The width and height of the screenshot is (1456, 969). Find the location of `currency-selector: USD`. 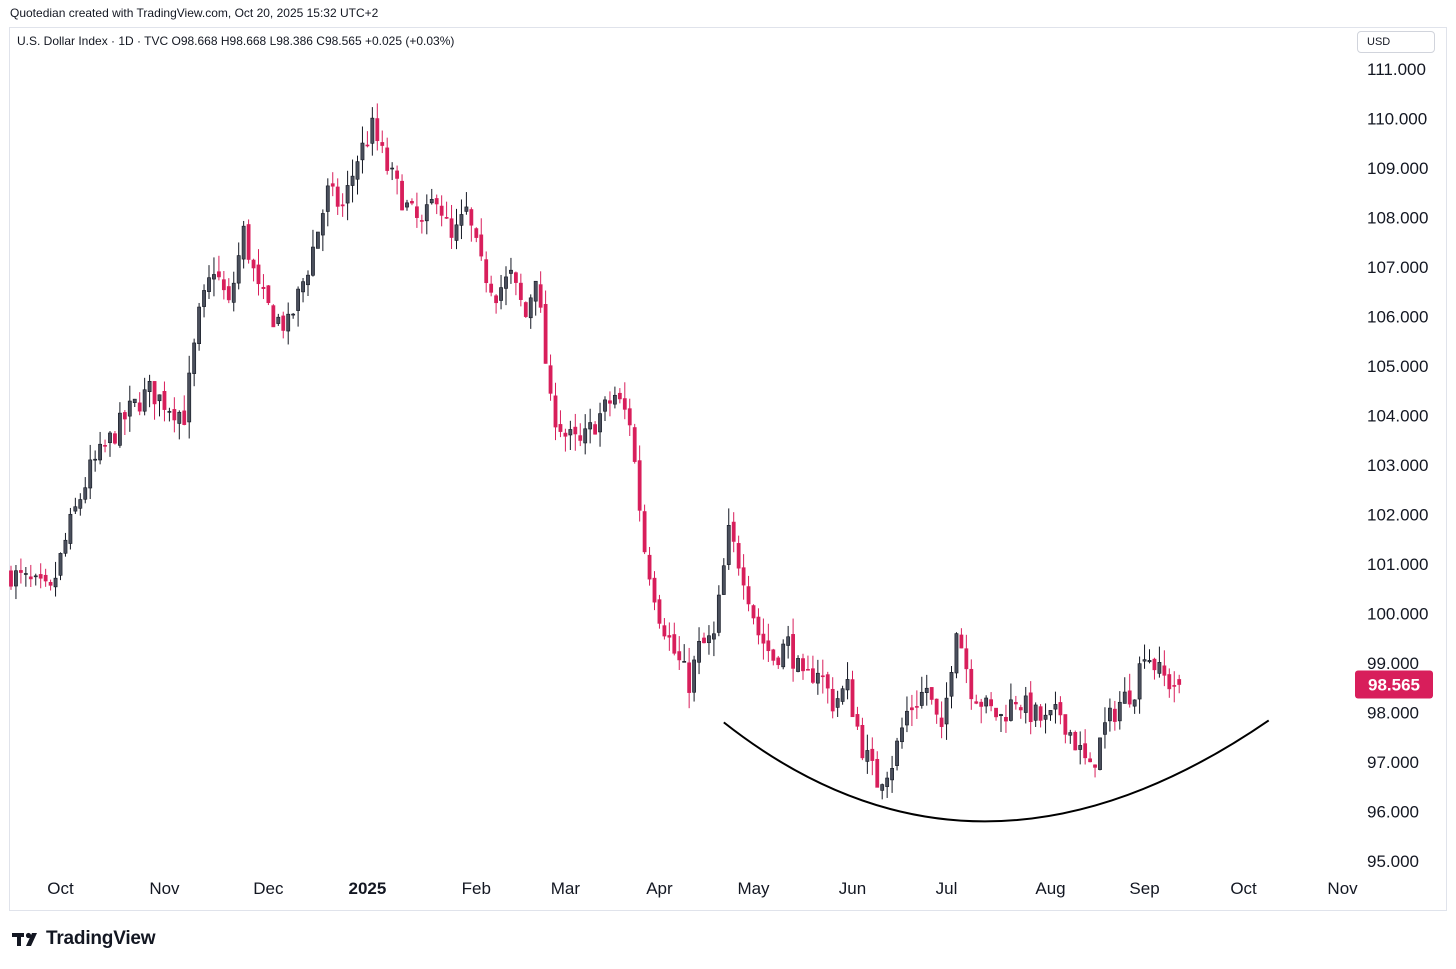

currency-selector: USD is located at coordinates (1396, 42).